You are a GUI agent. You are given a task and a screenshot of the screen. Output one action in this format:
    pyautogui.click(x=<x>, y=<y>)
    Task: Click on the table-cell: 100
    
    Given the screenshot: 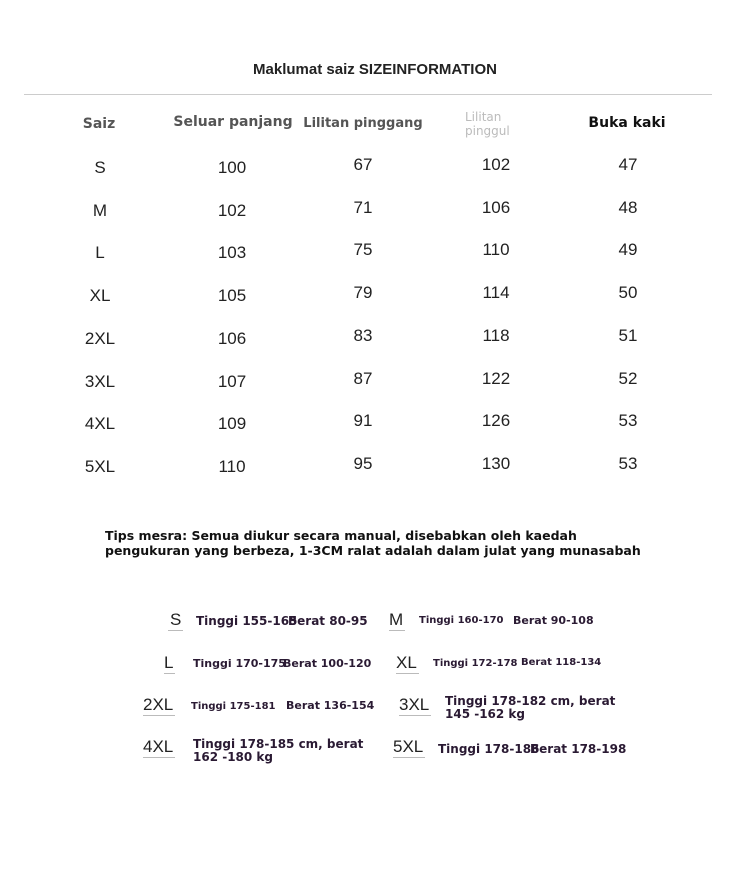 What is the action you would take?
    pyautogui.click(x=232, y=167)
    